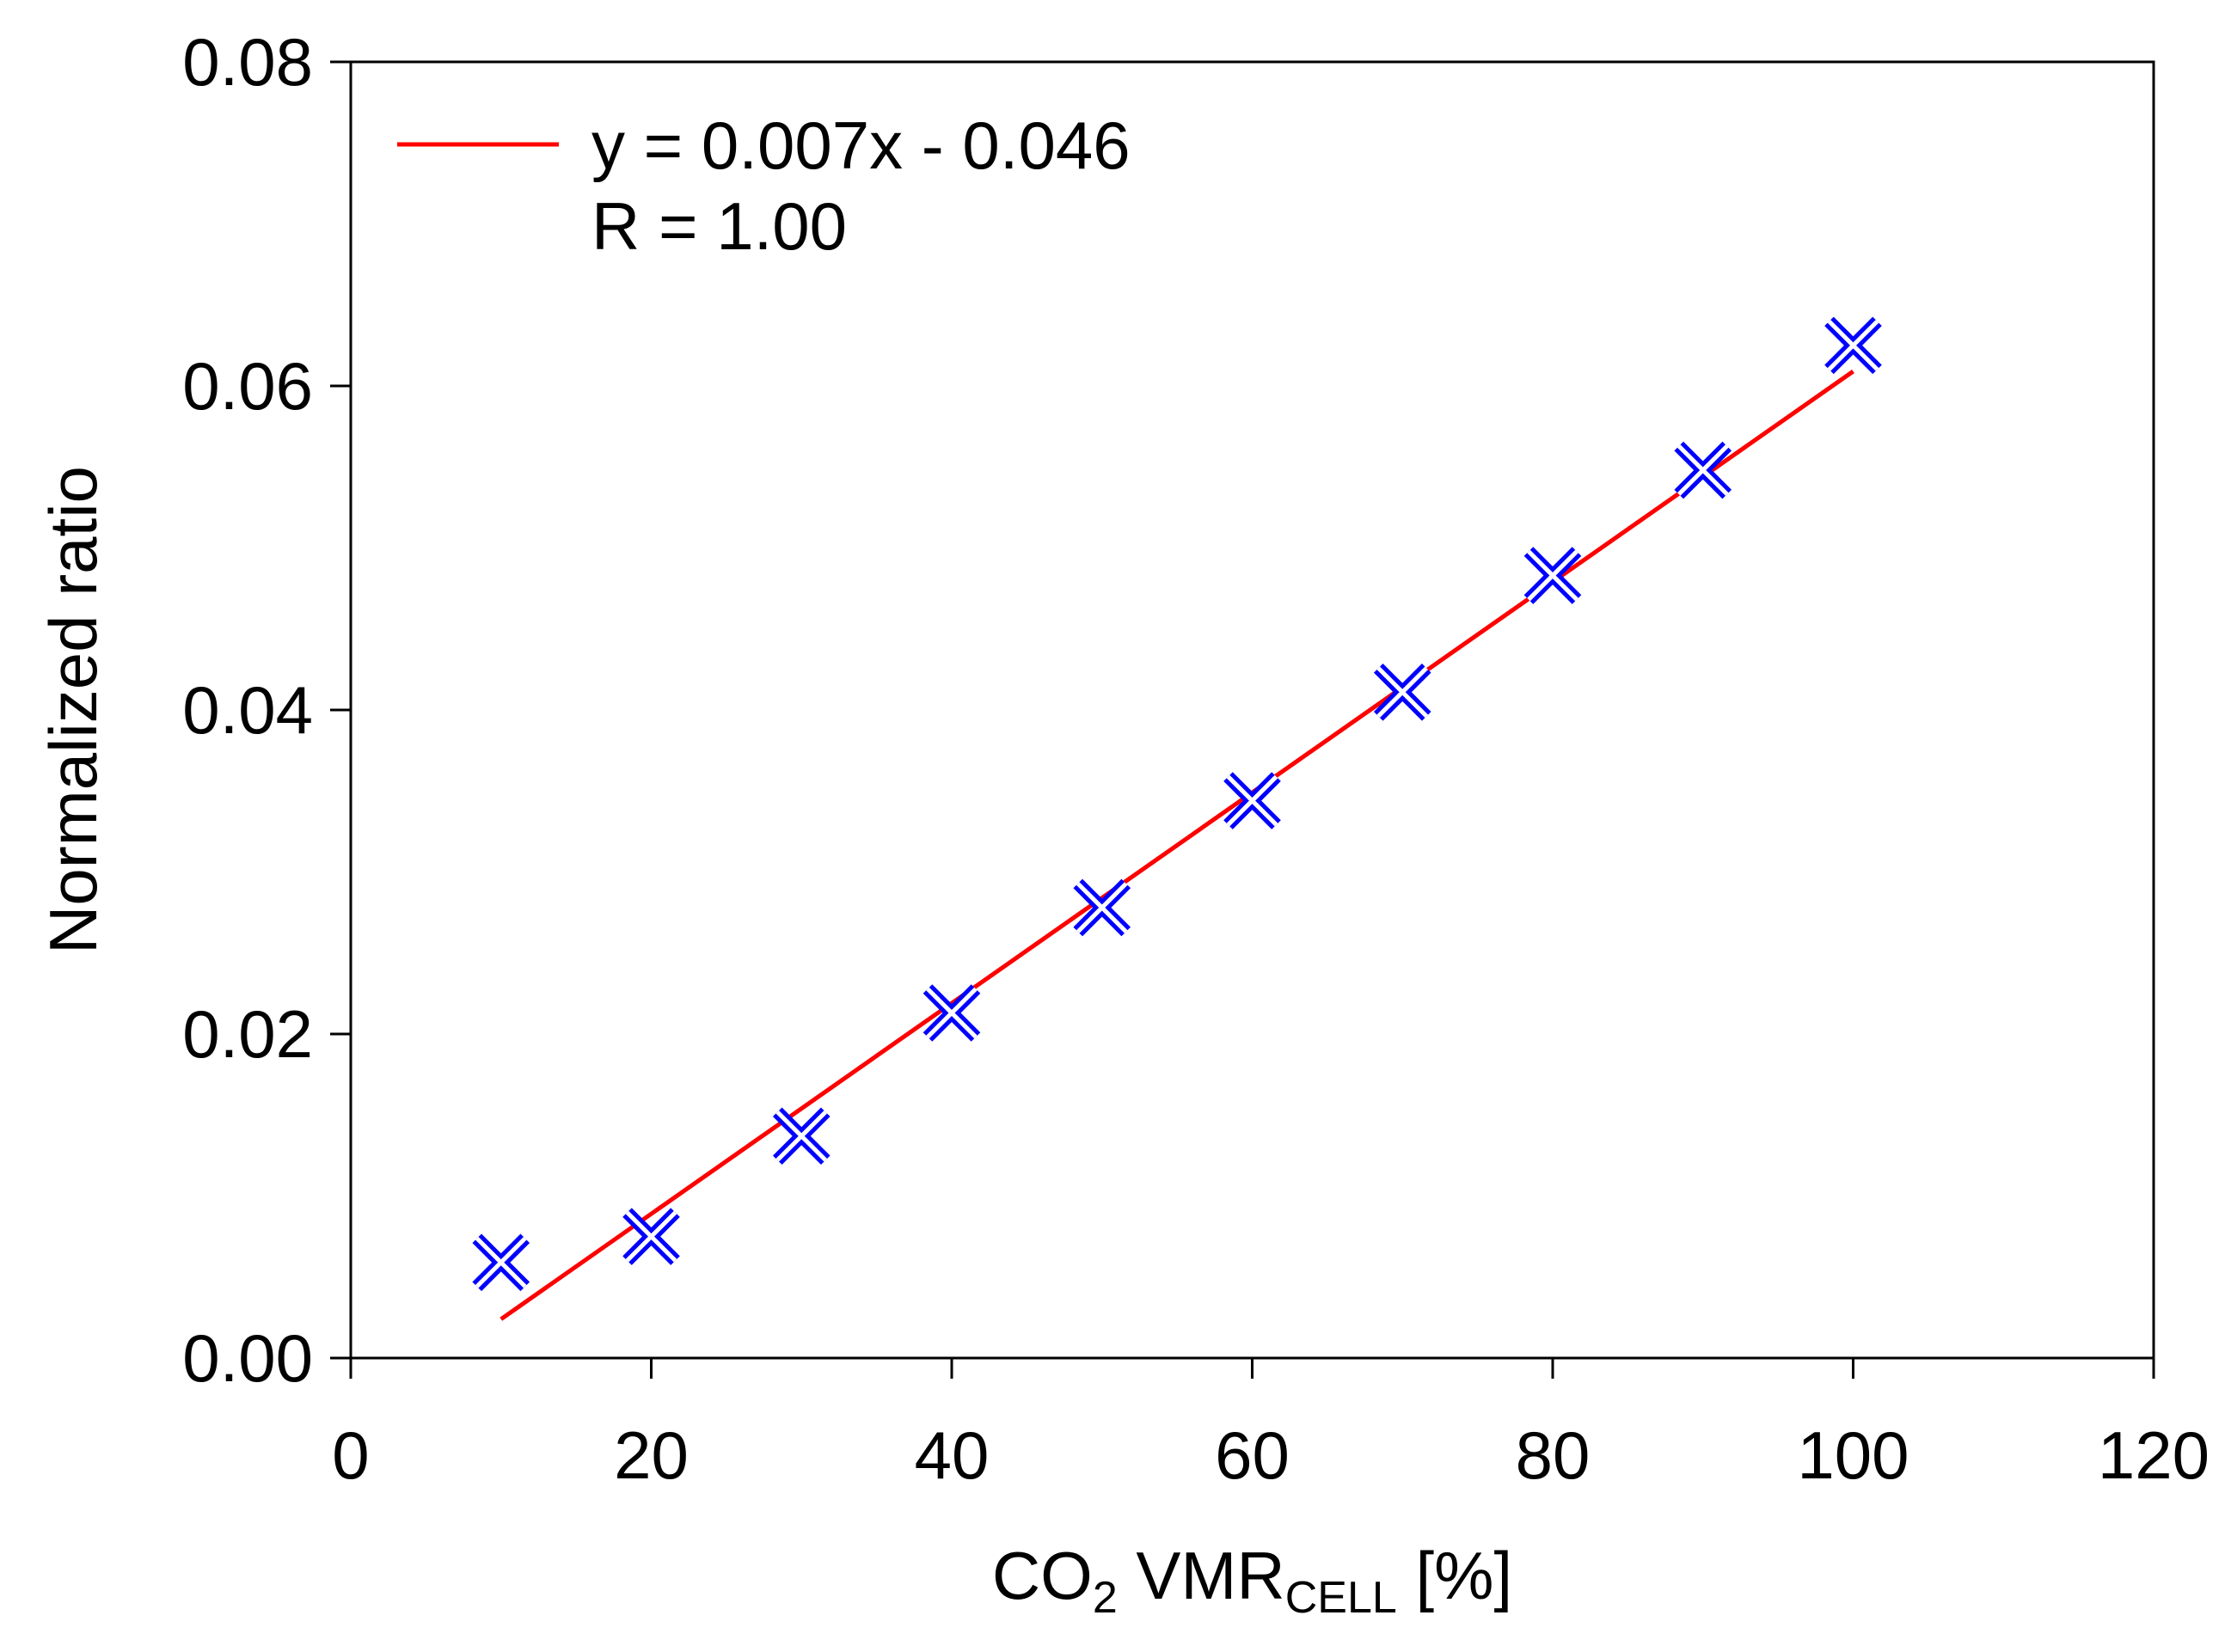 Image resolution: width=2225 pixels, height=1652 pixels. What do you see at coordinates (247, 1034) in the screenshot?
I see `y-tick-label: 0.02` at bounding box center [247, 1034].